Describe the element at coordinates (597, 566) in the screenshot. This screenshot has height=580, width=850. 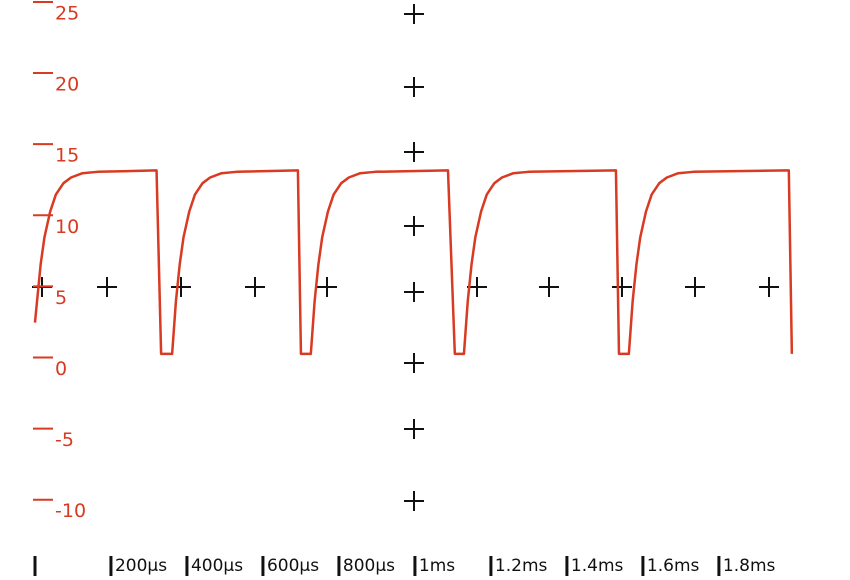
I see `x-tick-label: 1.4ms` at that location.